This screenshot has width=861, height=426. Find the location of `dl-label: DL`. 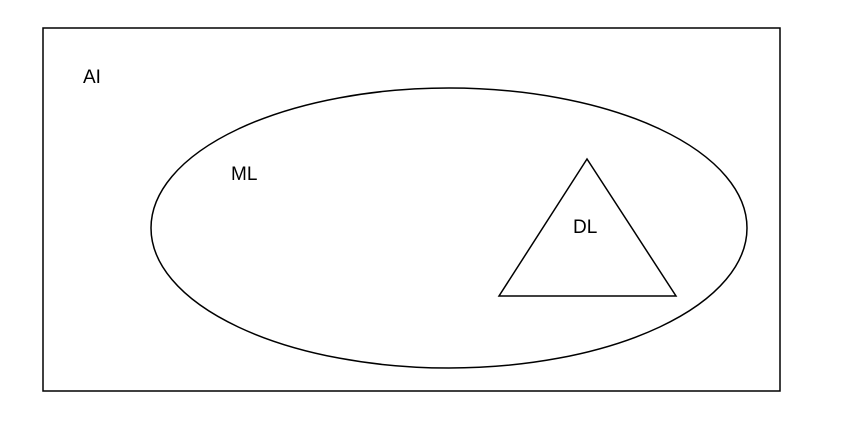

dl-label: DL is located at coordinates (585, 227).